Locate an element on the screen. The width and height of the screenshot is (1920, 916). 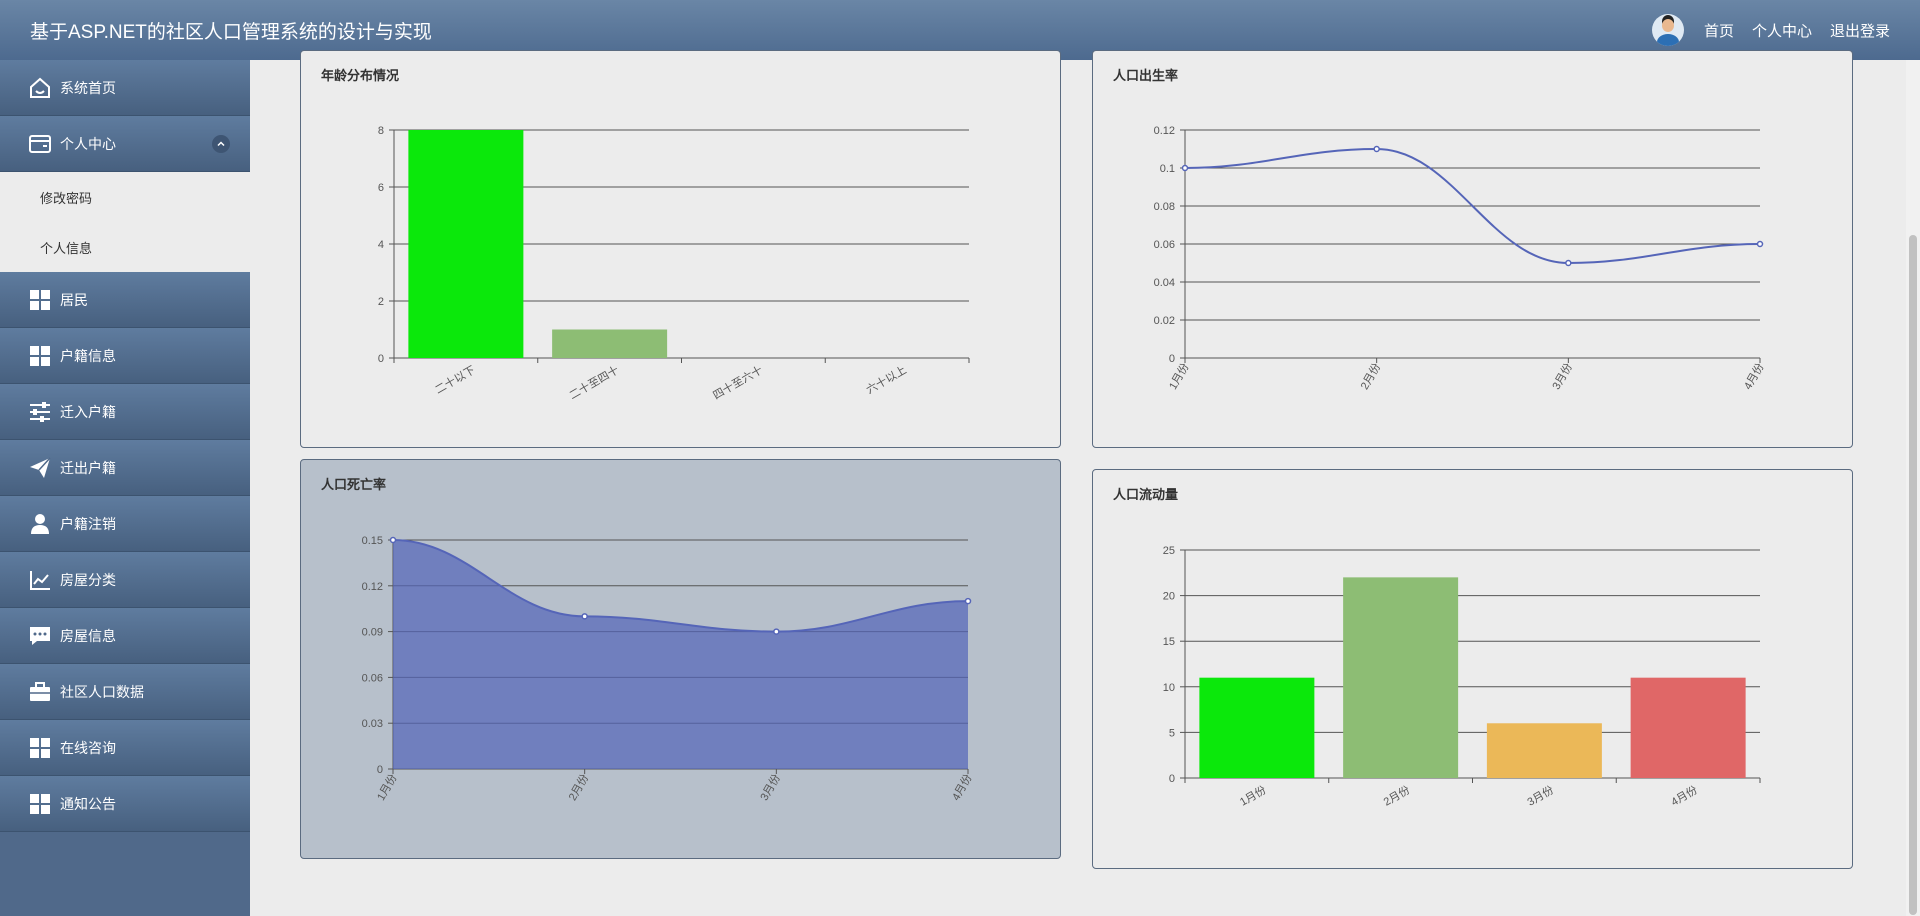
y-tick-label: 10 is located at coordinates (1169, 688).